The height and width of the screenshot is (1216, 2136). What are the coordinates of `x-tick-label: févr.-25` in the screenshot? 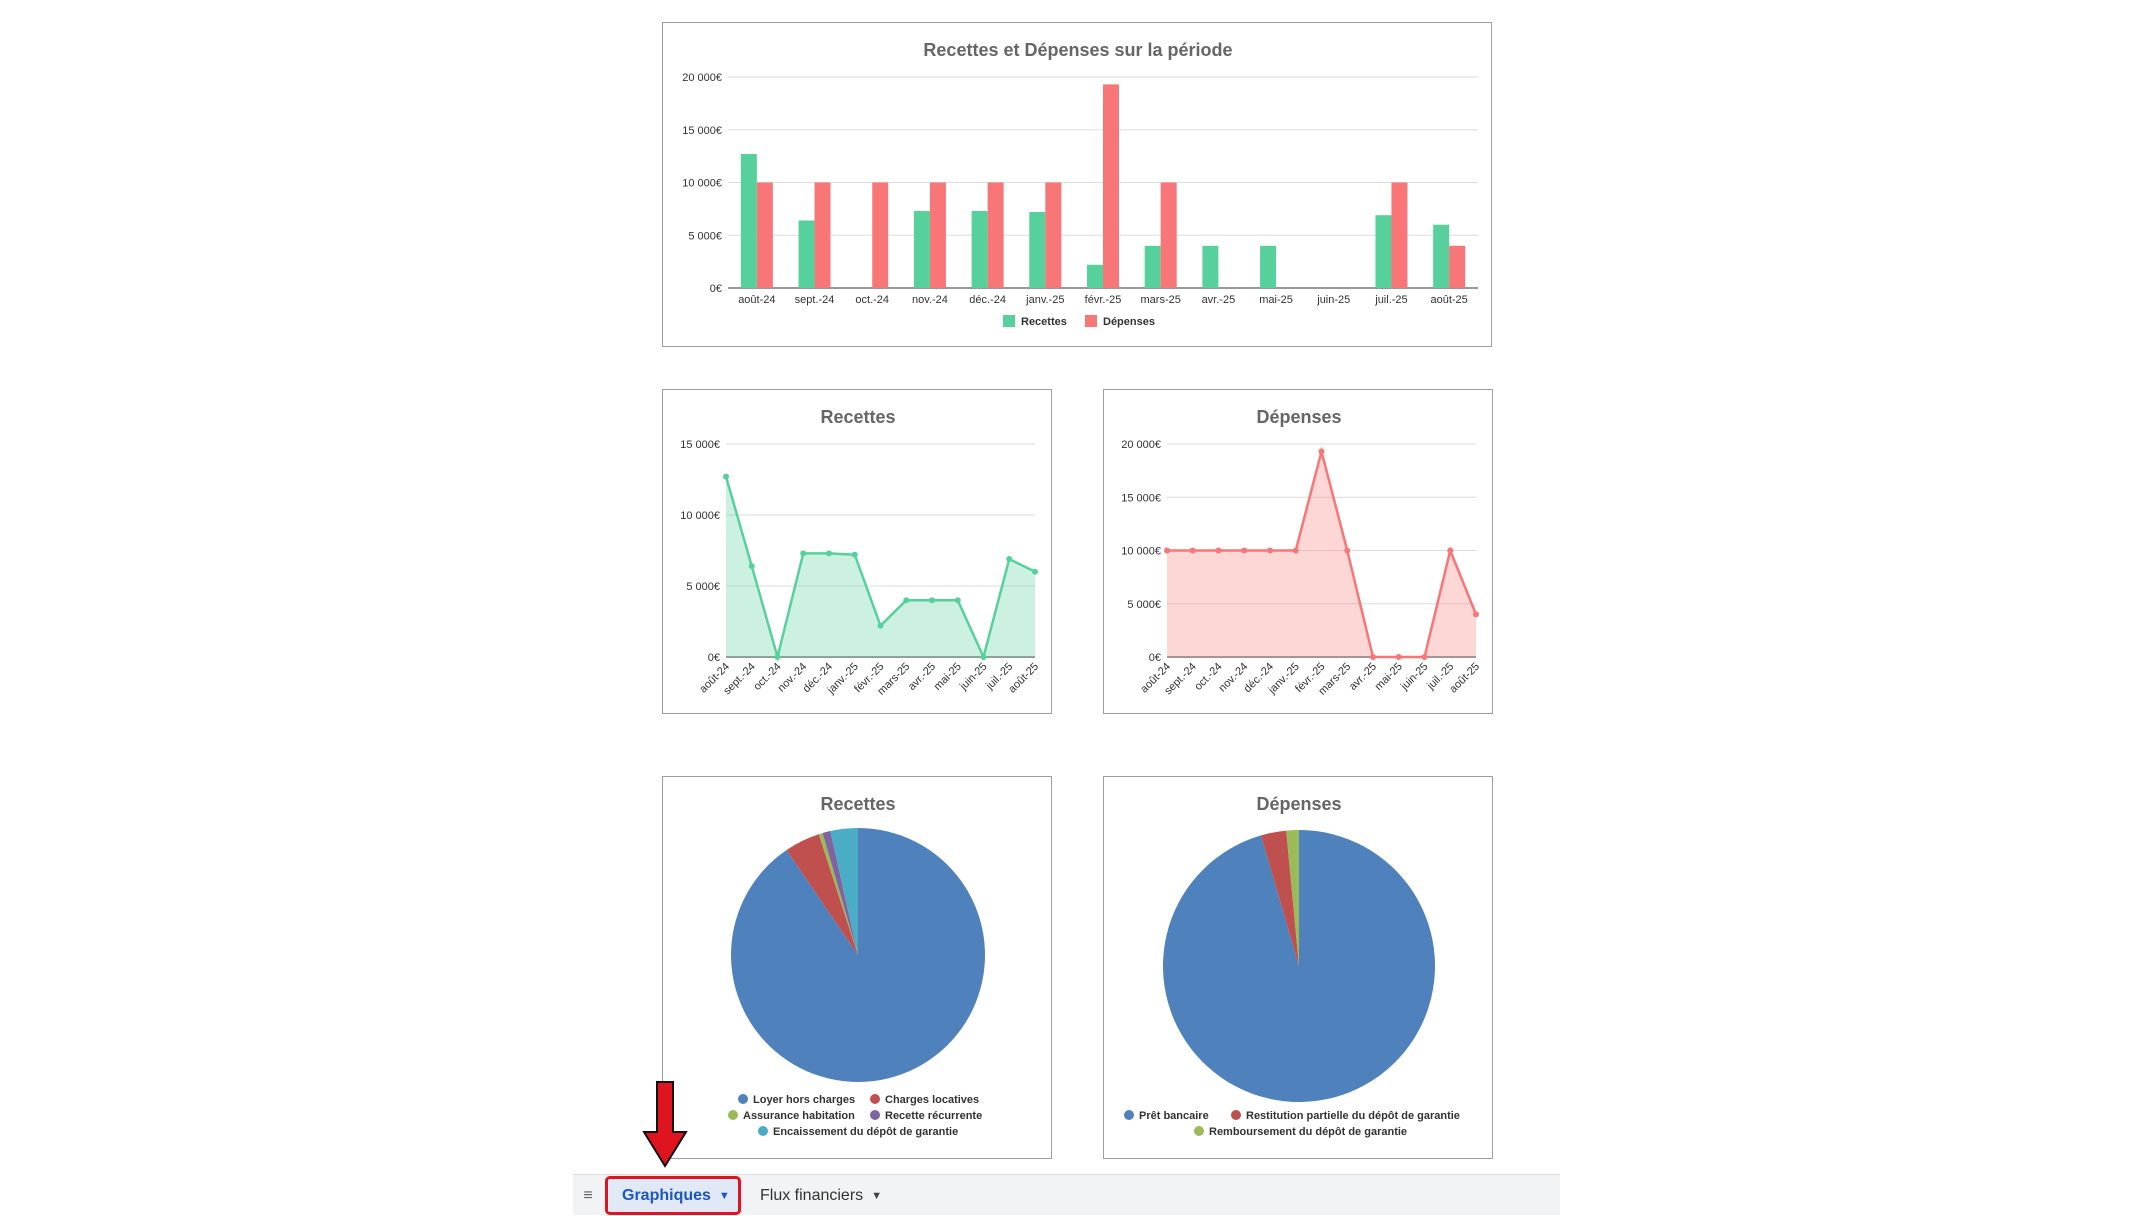 It's located at (1103, 300).